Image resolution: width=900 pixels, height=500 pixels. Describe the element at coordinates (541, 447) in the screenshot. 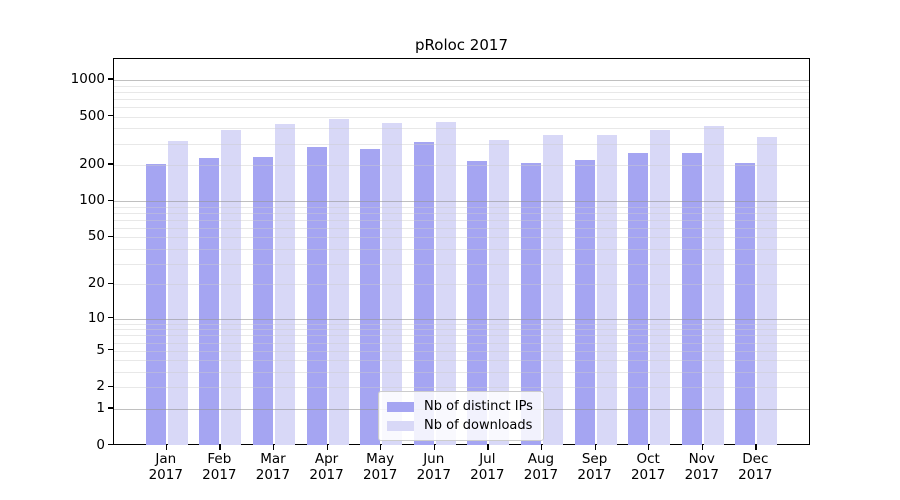

I see `x-tick-mark-aug` at that location.